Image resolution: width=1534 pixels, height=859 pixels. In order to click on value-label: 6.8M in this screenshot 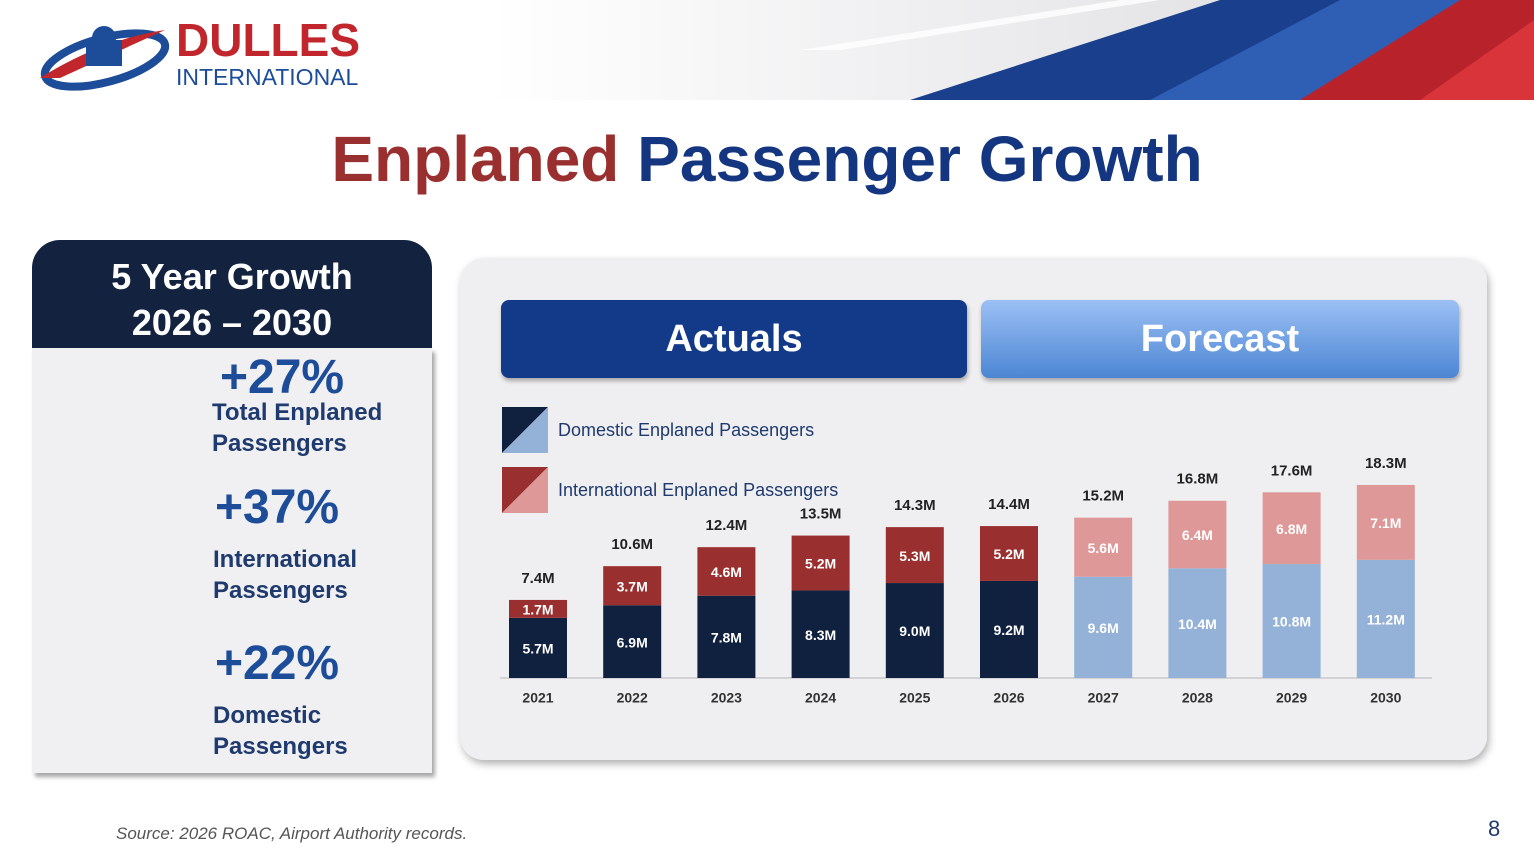, I will do `click(1291, 529)`.